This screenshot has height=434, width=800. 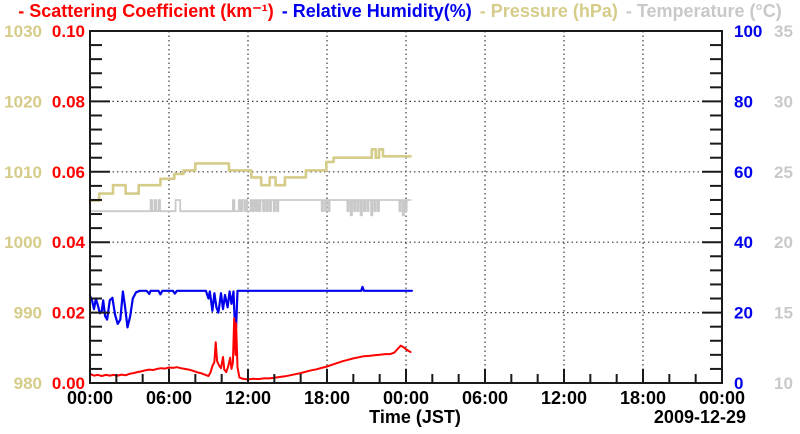 I want to click on humidity-tick-label: 100, so click(x=748, y=31).